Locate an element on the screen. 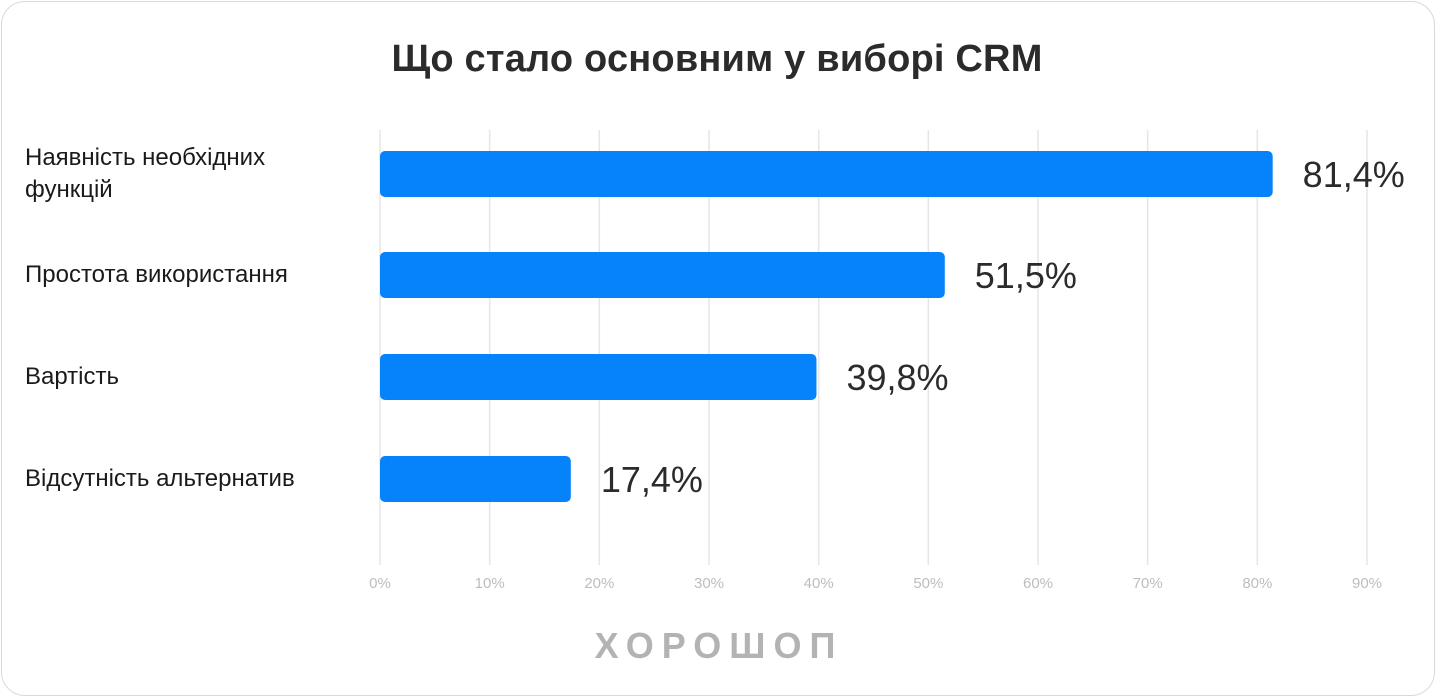  brand-logo: ХОРОШОП is located at coordinates (719, 645).